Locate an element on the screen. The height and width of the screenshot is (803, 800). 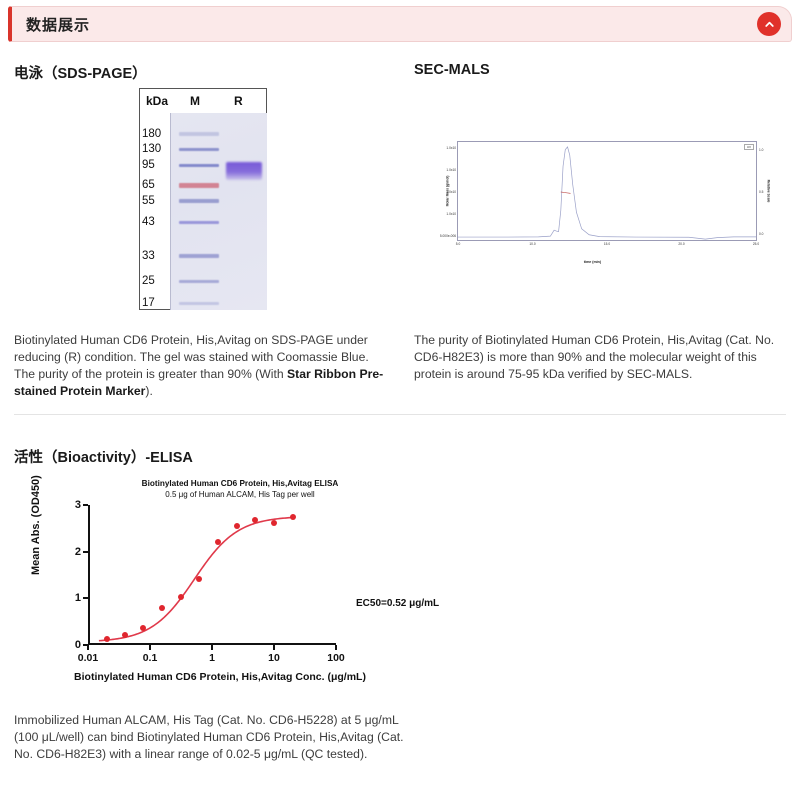
elisa-title-sub: 0.5 μg of Human ALCAM, His Tag per well is located at coordinates (240, 494).